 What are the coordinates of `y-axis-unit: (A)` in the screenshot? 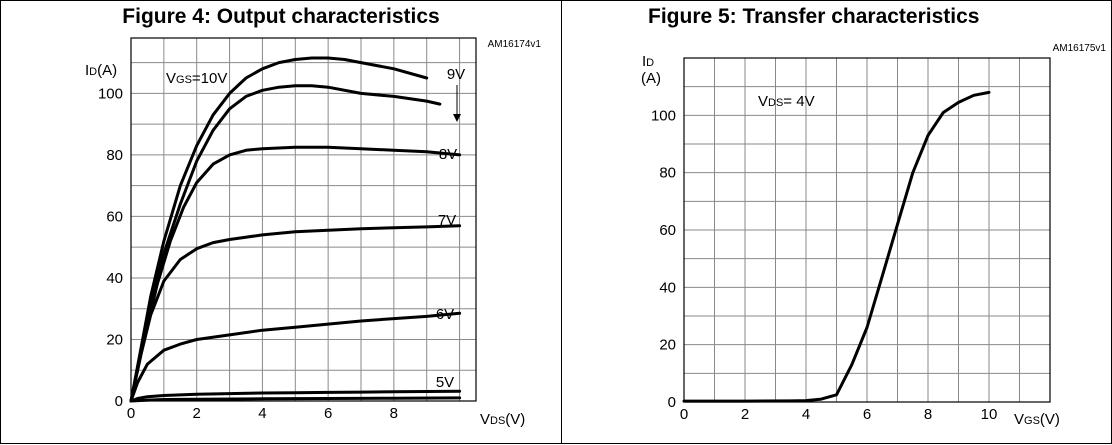 It's located at (651, 78).